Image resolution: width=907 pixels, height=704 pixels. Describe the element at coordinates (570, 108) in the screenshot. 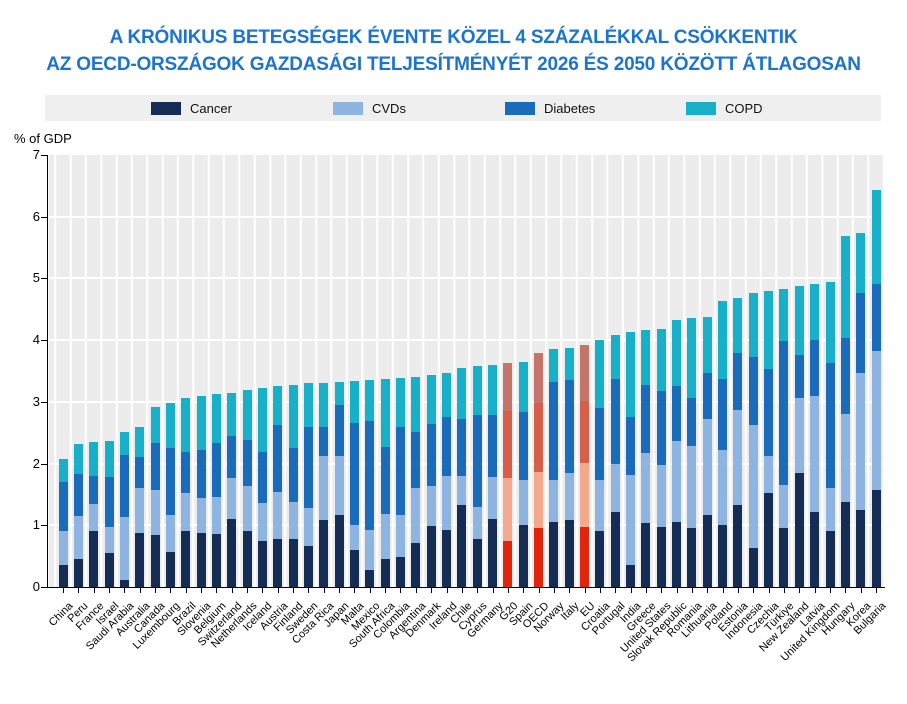

I see `legend-label: Diabetes` at that location.